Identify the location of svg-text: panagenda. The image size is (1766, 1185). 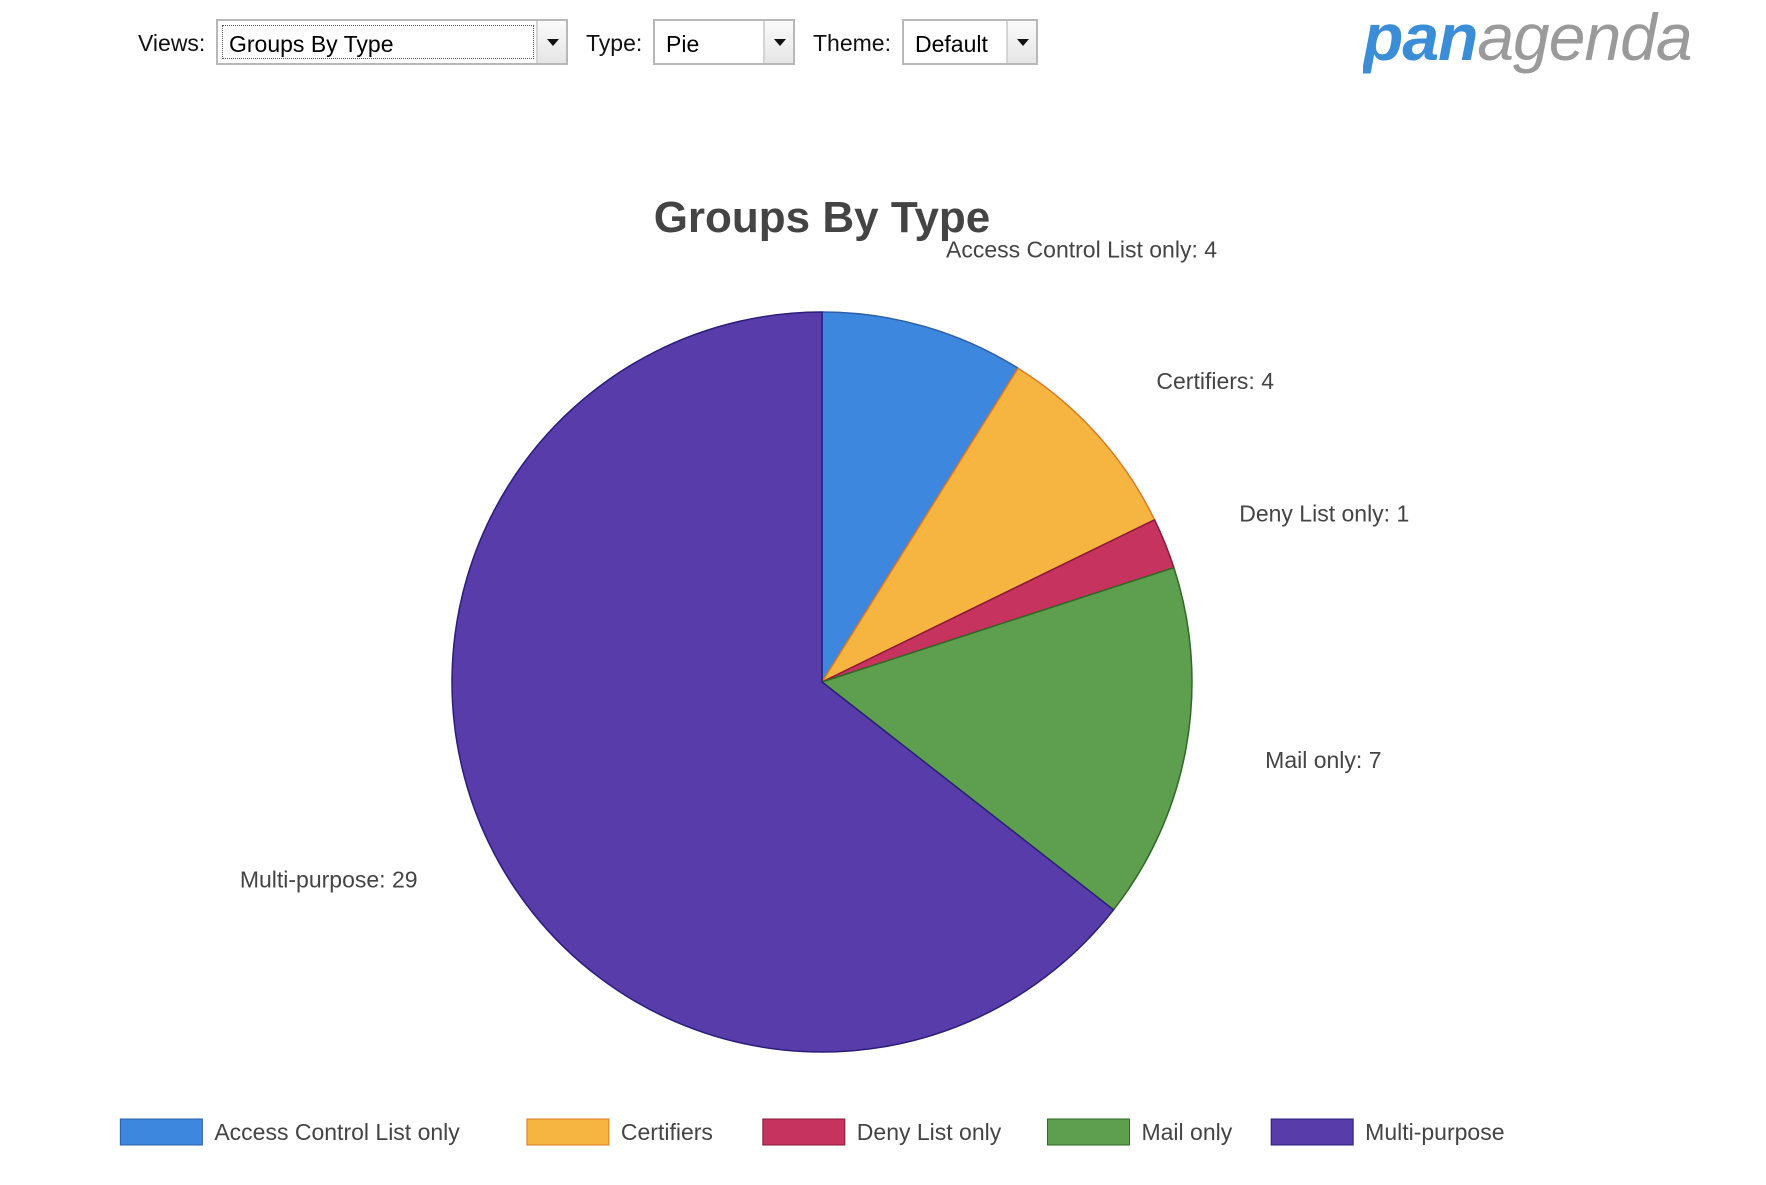
(1527, 37).